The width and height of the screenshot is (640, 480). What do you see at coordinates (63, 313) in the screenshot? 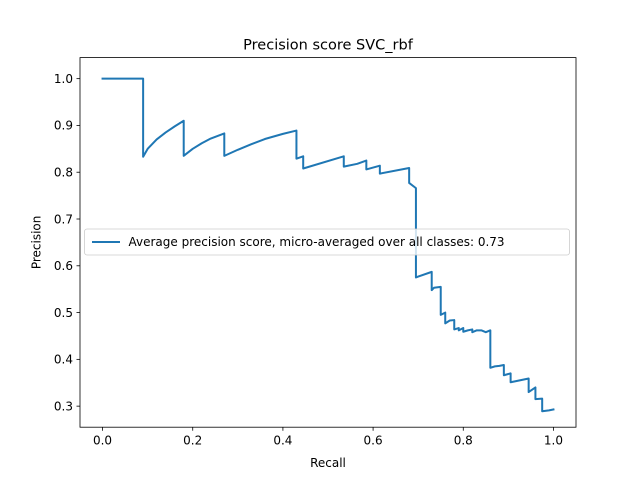
I see `y-tick-label: 0.5` at bounding box center [63, 313].